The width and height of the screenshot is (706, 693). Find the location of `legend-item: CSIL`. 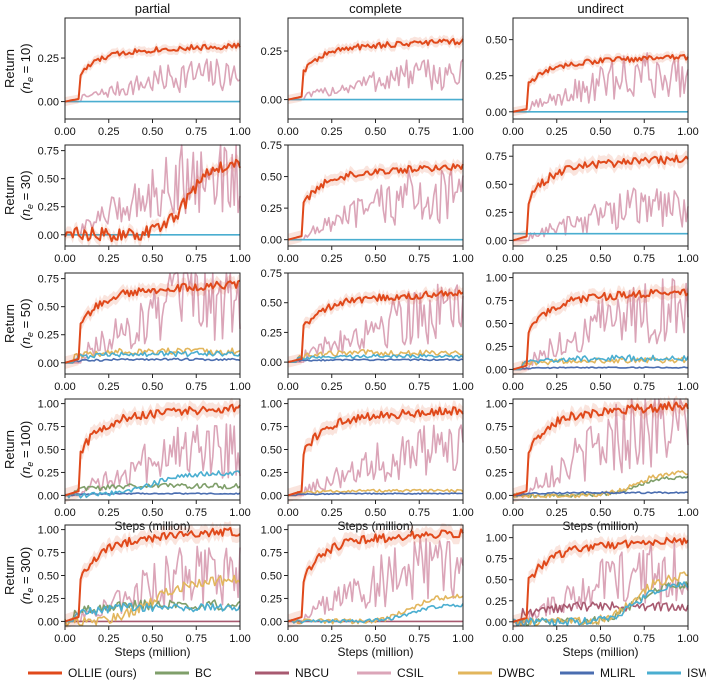

legend-item: CSIL is located at coordinates (390, 673).